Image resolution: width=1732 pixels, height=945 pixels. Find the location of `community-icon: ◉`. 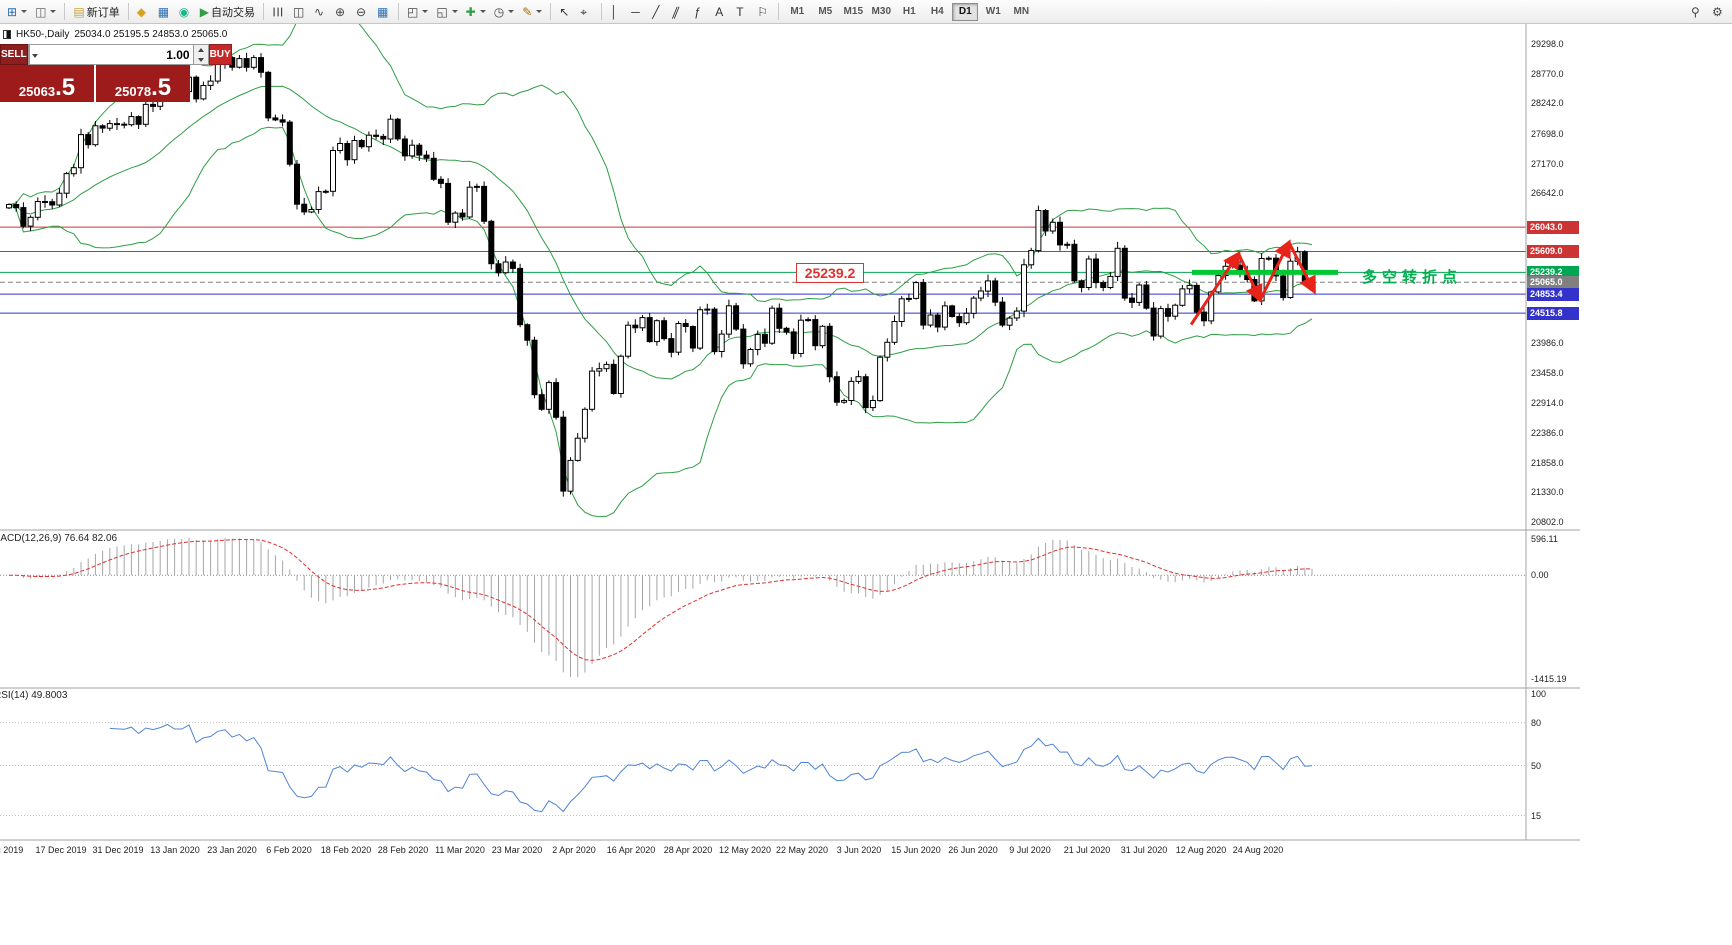

community-icon: ◉ is located at coordinates (184, 11).